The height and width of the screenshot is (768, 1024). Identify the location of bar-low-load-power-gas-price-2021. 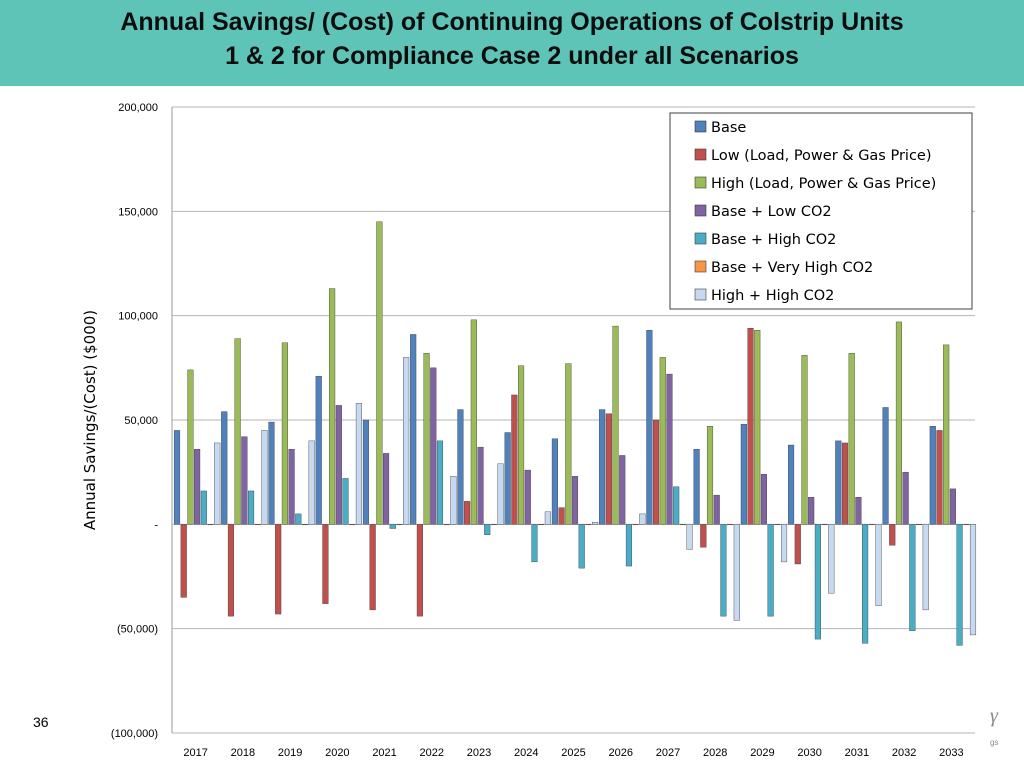
(372, 567).